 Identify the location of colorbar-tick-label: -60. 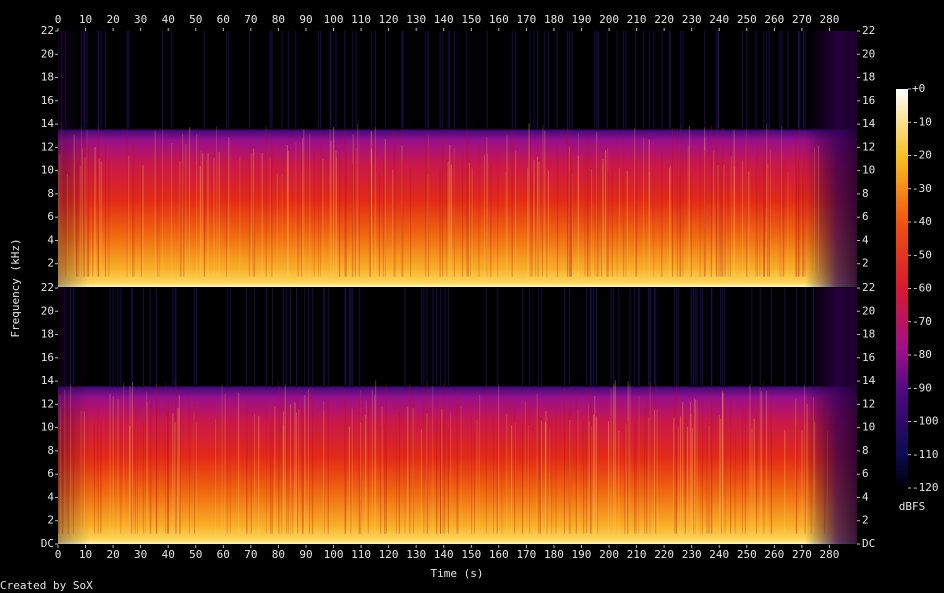
(922, 288).